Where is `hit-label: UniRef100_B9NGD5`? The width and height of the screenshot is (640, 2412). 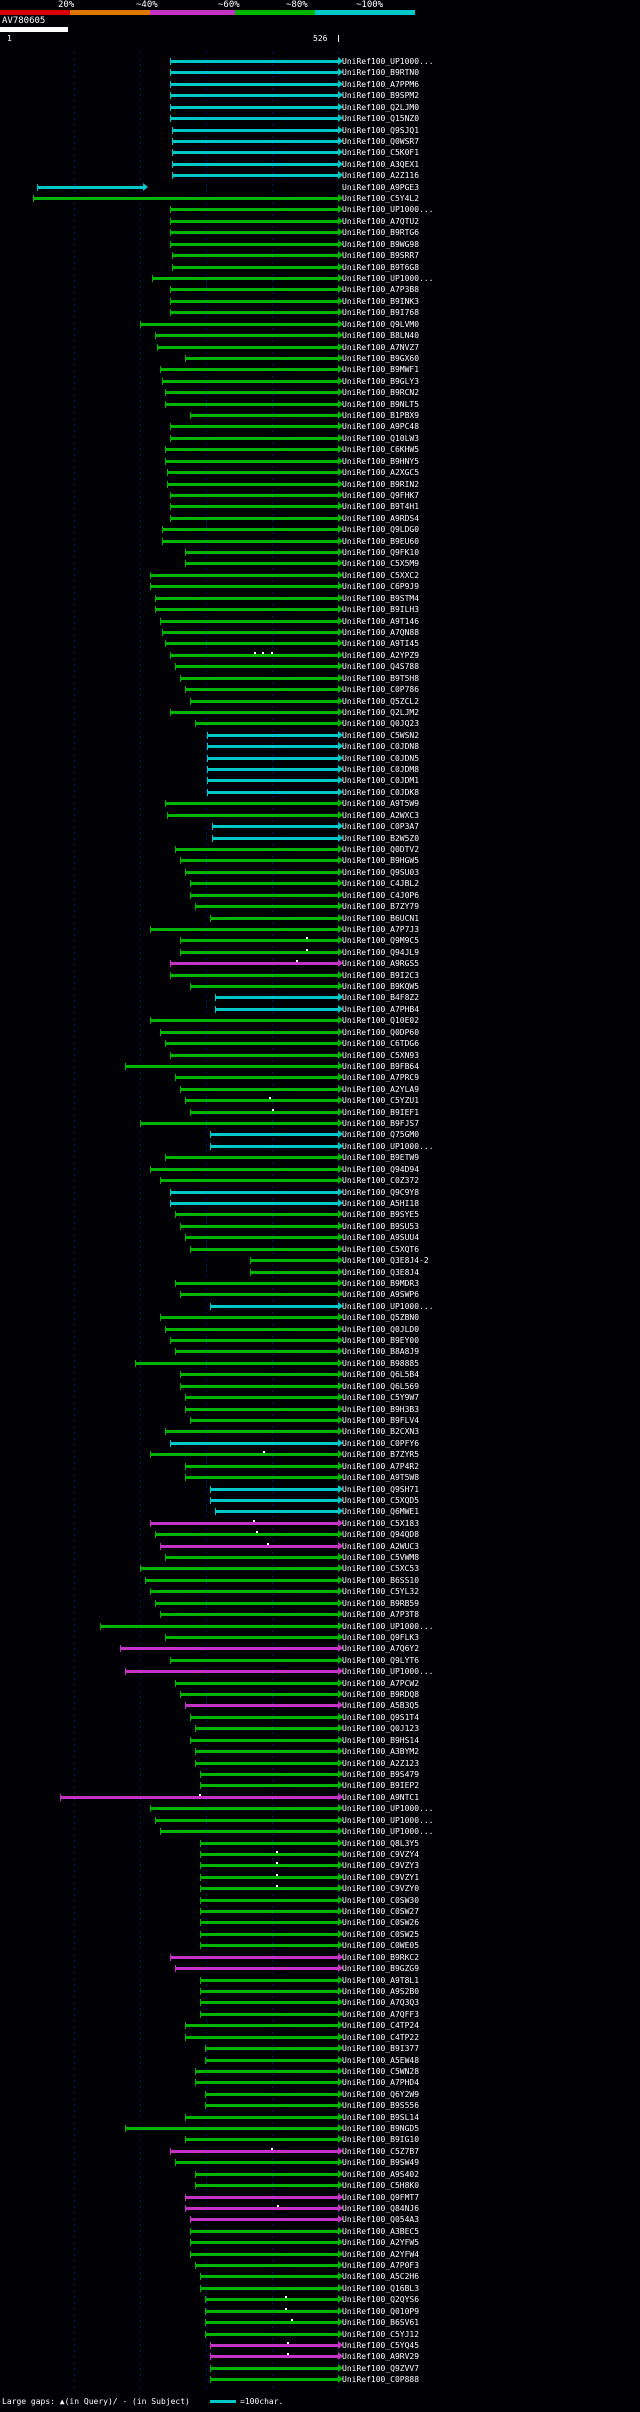 hit-label: UniRef100_B9NGD5 is located at coordinates (381, 2129).